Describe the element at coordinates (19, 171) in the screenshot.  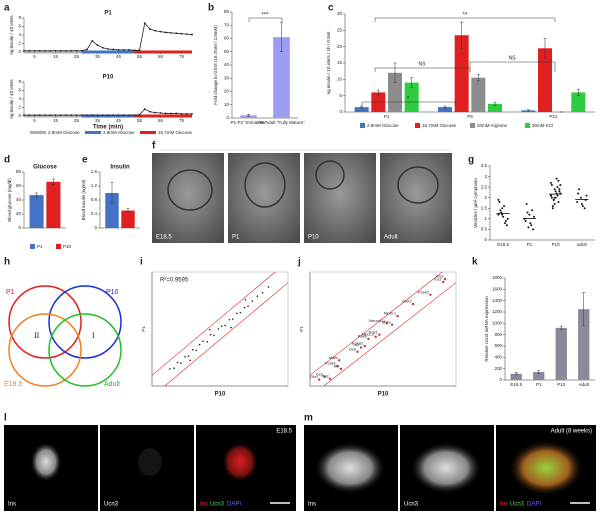
I see `y-tick-label: 80` at that location.